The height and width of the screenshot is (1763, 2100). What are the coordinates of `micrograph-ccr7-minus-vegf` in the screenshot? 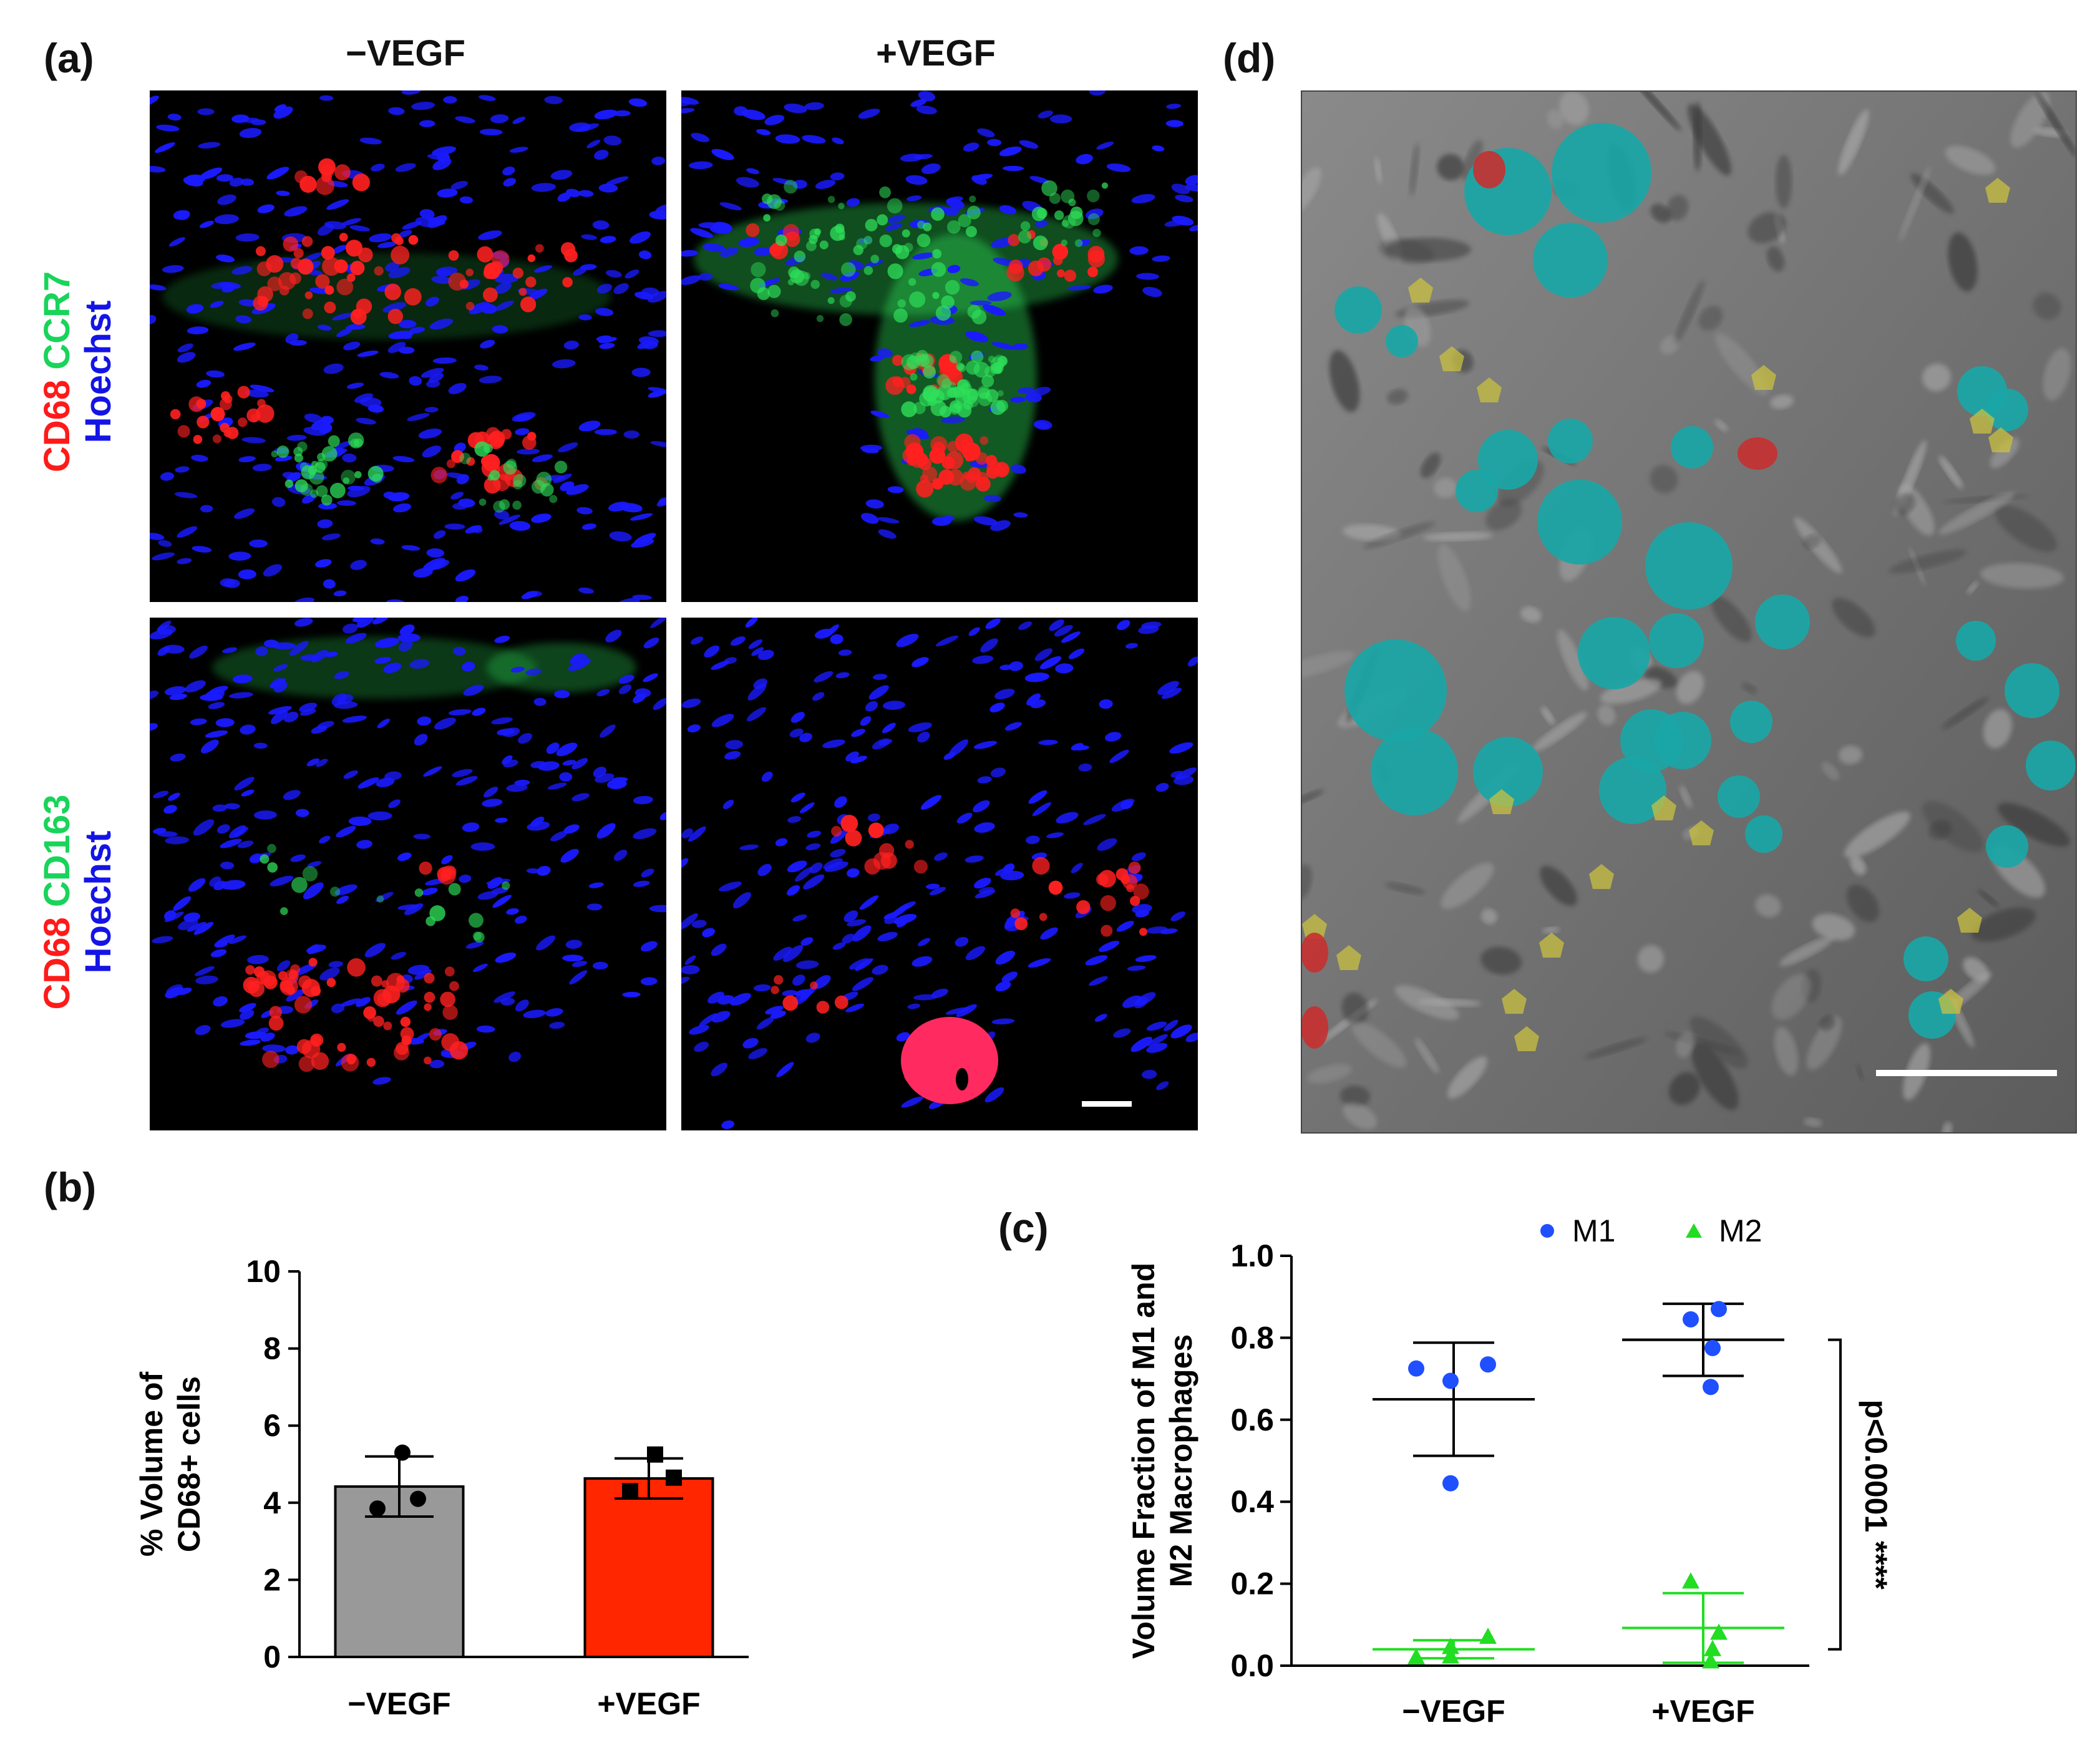 It's located at (408, 346).